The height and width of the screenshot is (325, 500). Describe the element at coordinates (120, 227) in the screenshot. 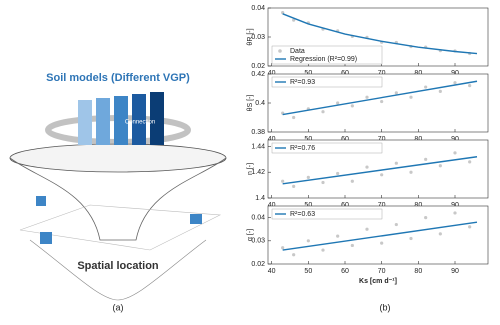

I see `grid-plane` at that location.